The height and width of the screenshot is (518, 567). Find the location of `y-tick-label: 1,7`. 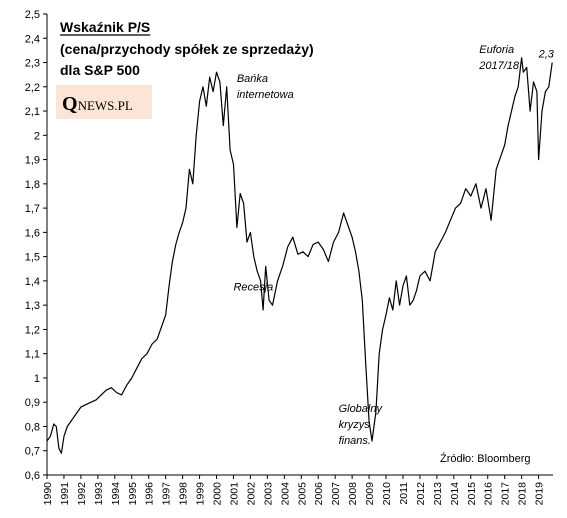

y-tick-label: 1,7 is located at coordinates (32, 209).